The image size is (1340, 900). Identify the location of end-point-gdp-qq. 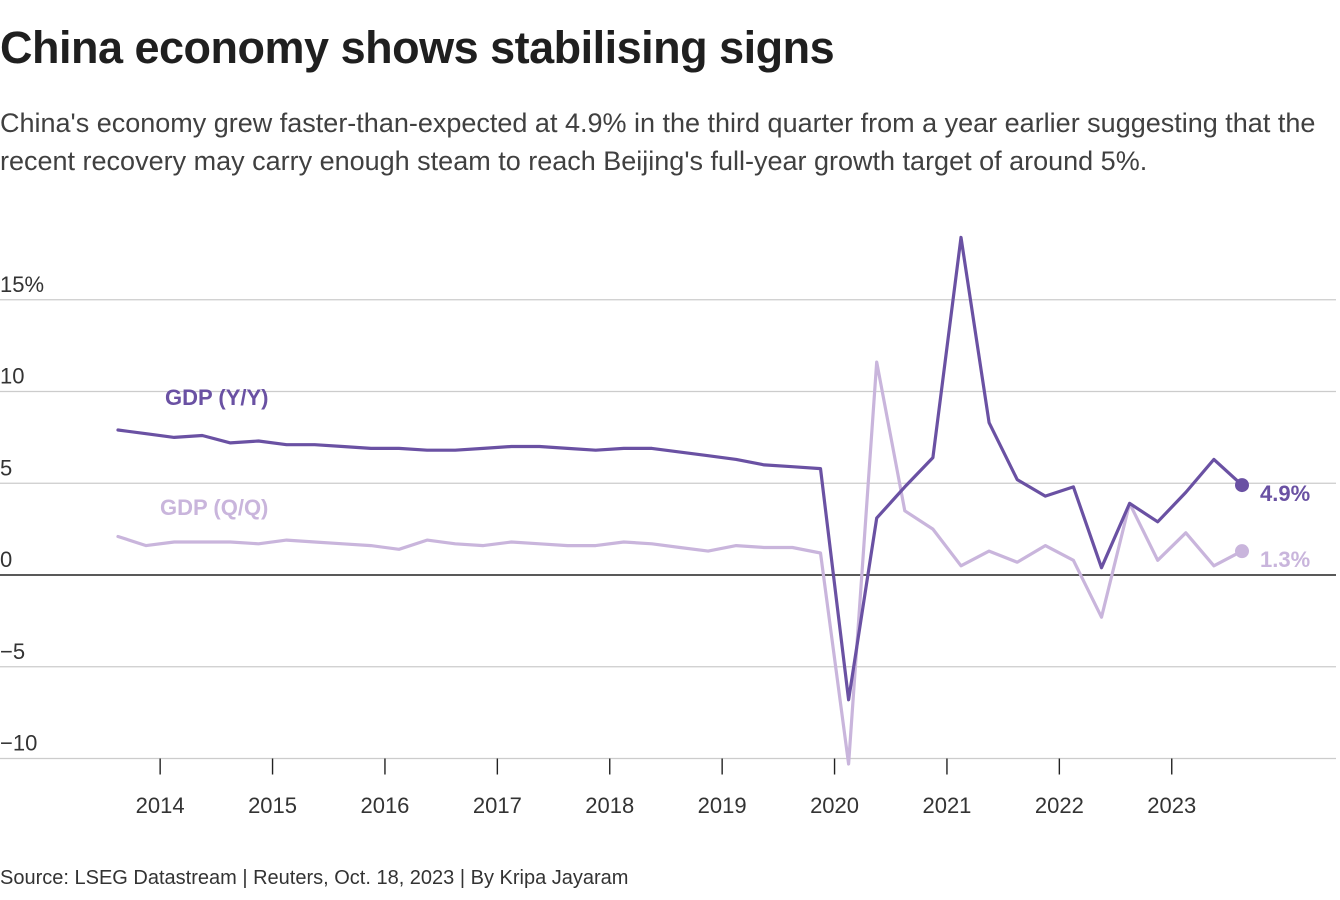
(1242, 551).